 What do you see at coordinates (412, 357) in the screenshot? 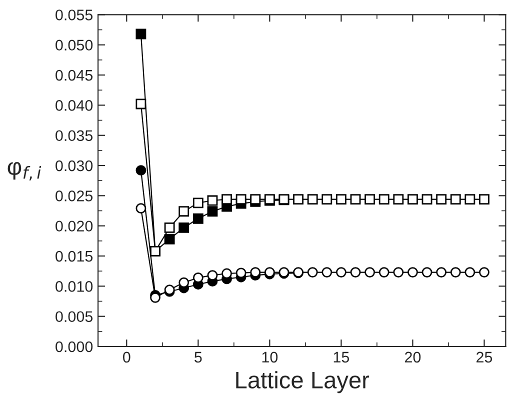
I see `x-tick-label: 20` at bounding box center [412, 357].